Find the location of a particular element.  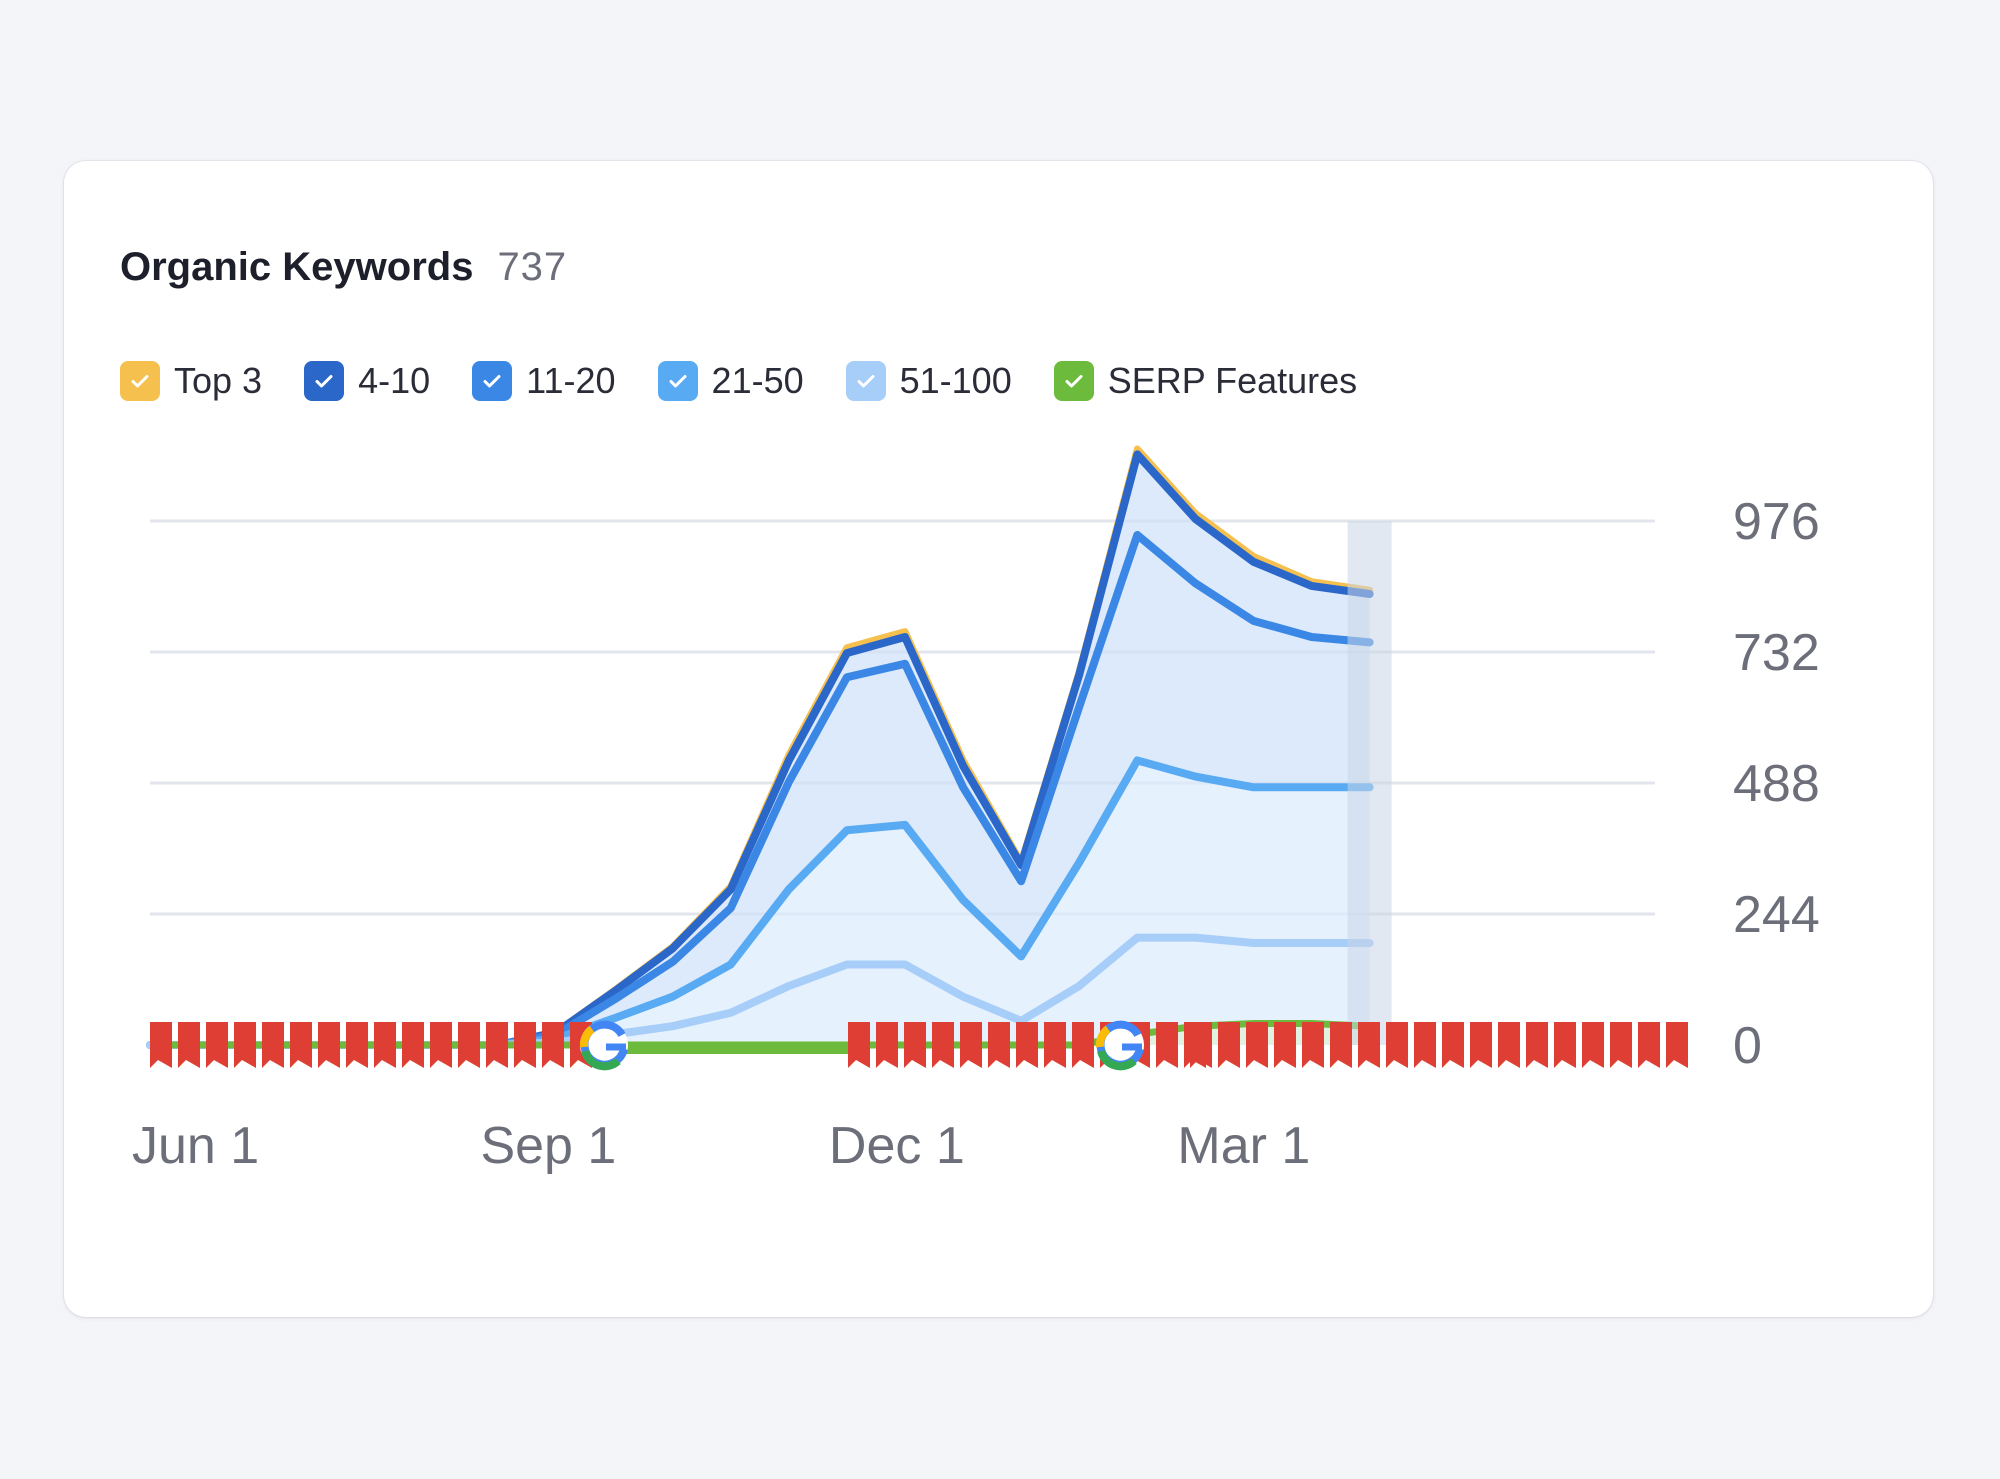

serp-gap-bar is located at coordinates (735, 1049).